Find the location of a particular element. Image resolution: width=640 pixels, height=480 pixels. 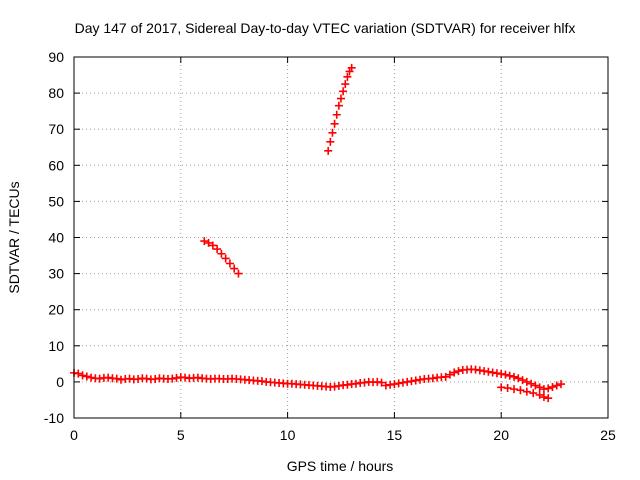

y-tick-label: 0 is located at coordinates (60, 382).